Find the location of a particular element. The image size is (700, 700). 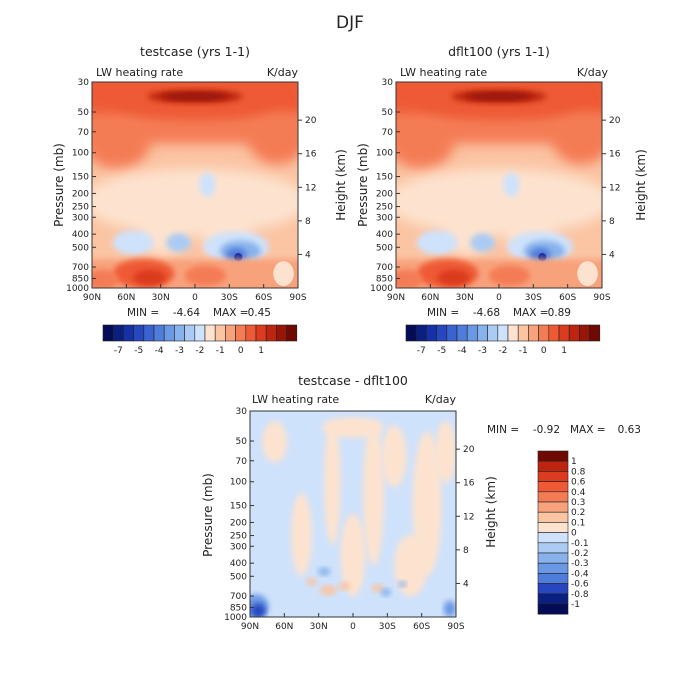

y-right-tick-label: 8 is located at coordinates (308, 222).